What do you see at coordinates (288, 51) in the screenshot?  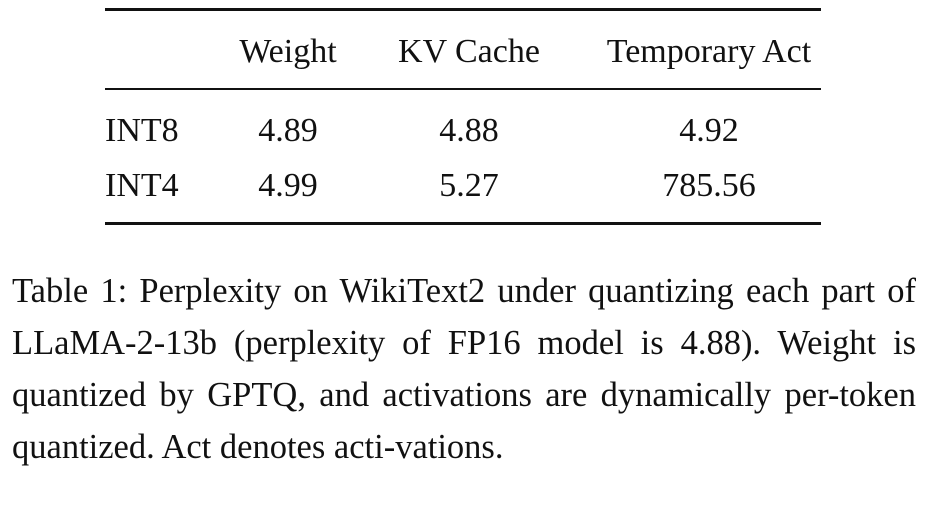 I see `column-header-weight: Weight` at bounding box center [288, 51].